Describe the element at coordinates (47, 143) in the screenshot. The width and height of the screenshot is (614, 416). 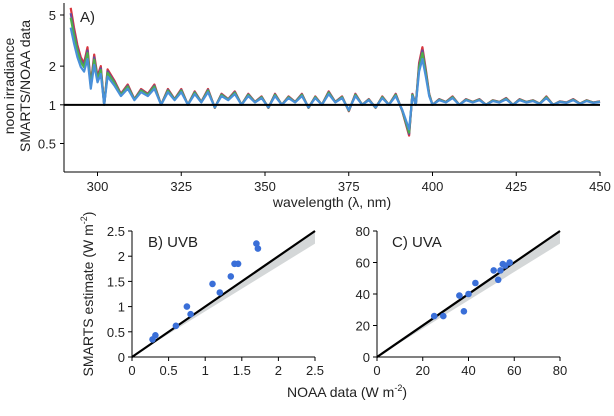
I see `panel-a-y-tick-label: 0.5` at that location.